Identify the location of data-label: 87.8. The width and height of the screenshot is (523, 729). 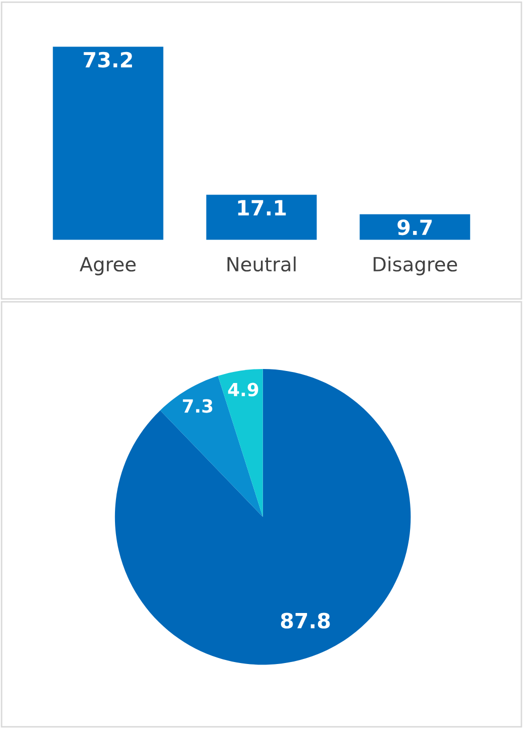
(305, 620).